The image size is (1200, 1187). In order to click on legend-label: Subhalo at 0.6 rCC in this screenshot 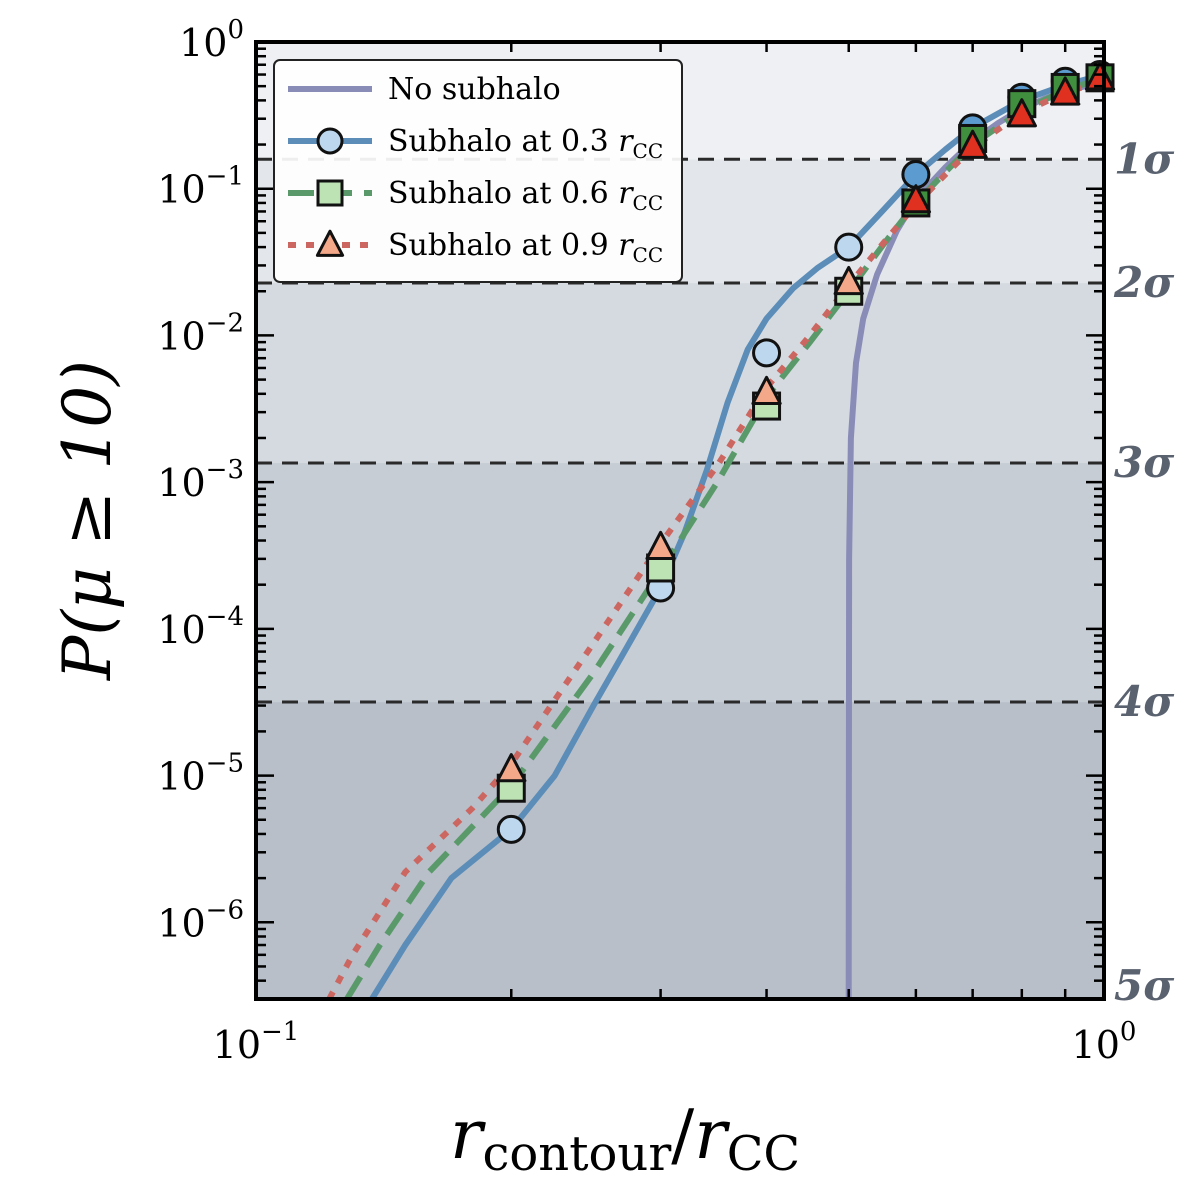, I will do `click(525, 195)`.